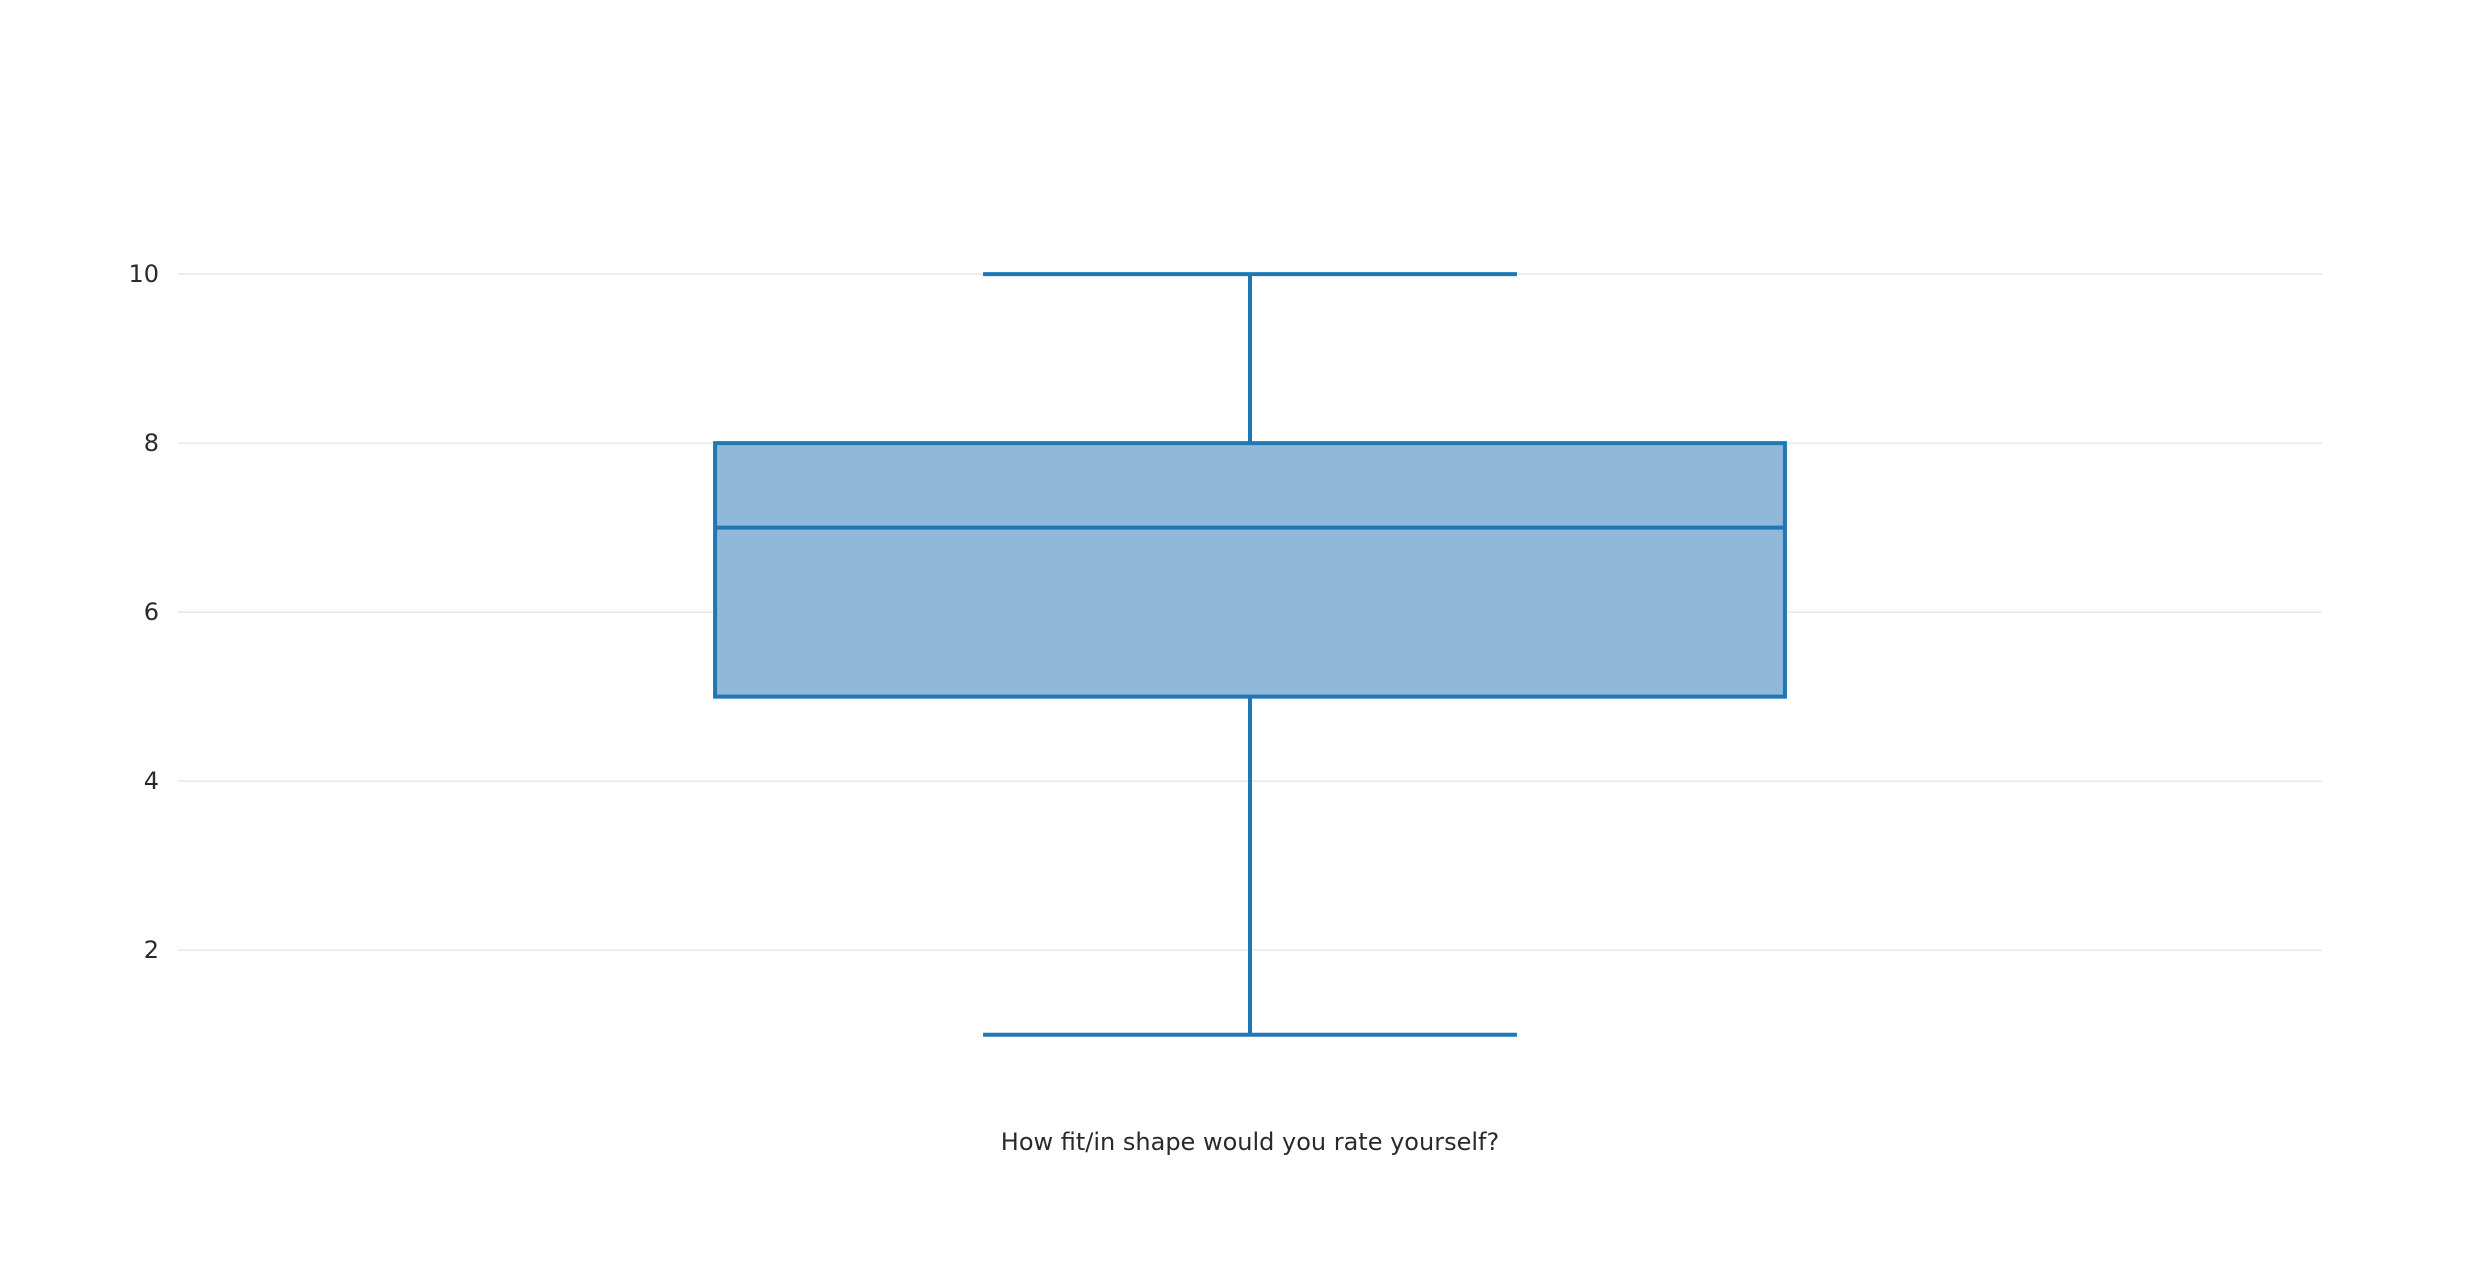 The image size is (2478, 1288). I want to click on y-tick-label: 2, so click(151, 950).